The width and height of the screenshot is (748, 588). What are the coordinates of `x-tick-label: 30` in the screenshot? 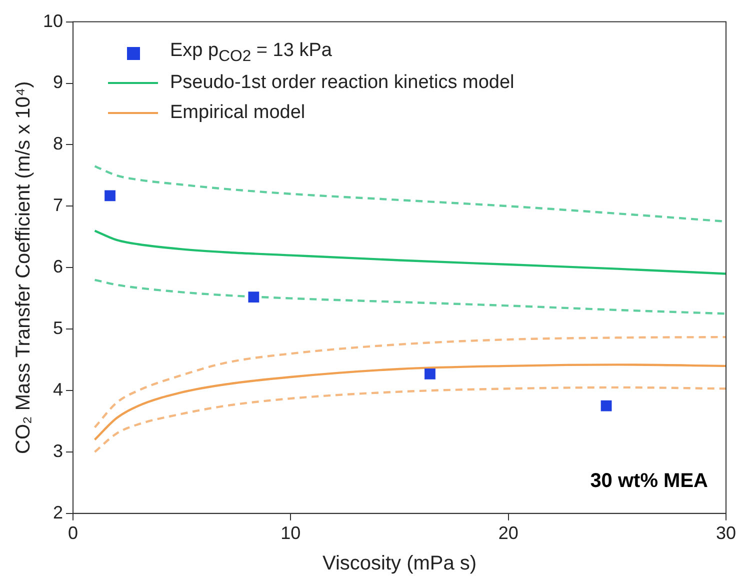 It's located at (726, 533).